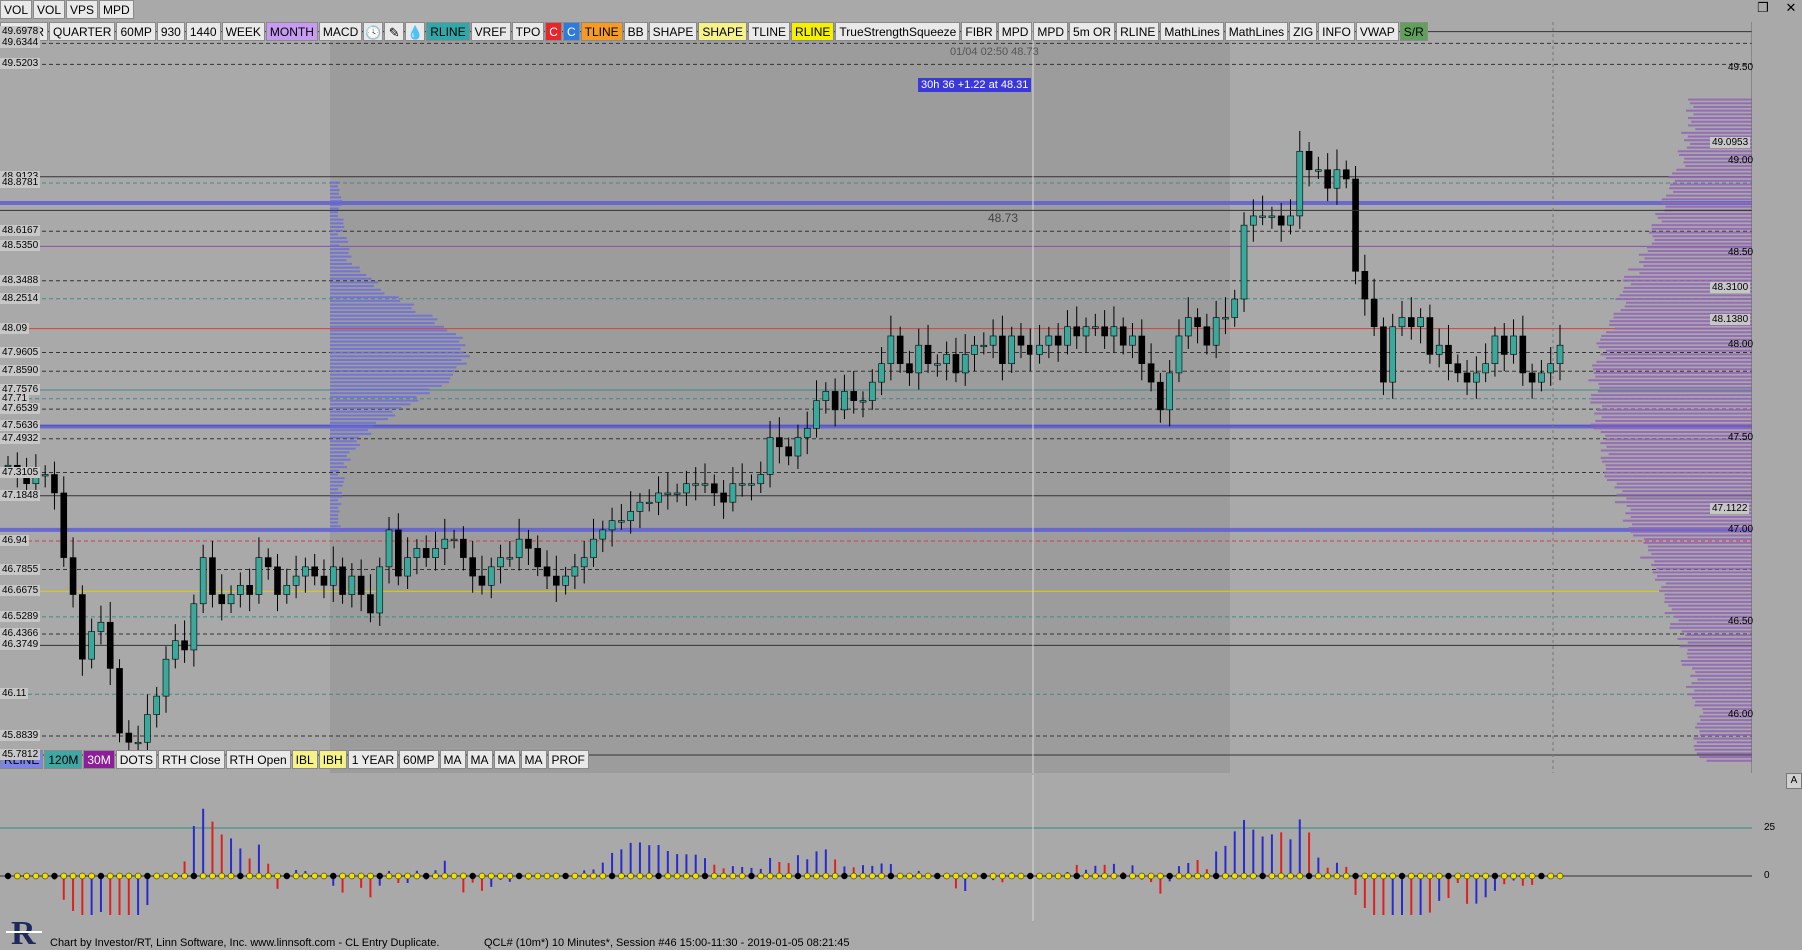 The width and height of the screenshot is (1802, 950). Describe the element at coordinates (135, 31) in the screenshot. I see `toolbar-btn-60mp: 60MP` at that location.